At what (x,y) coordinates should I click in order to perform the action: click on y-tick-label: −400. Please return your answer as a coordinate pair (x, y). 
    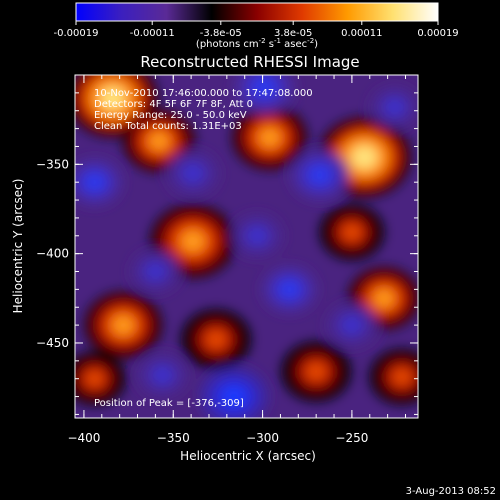
    Looking at the image, I should click on (52, 254).